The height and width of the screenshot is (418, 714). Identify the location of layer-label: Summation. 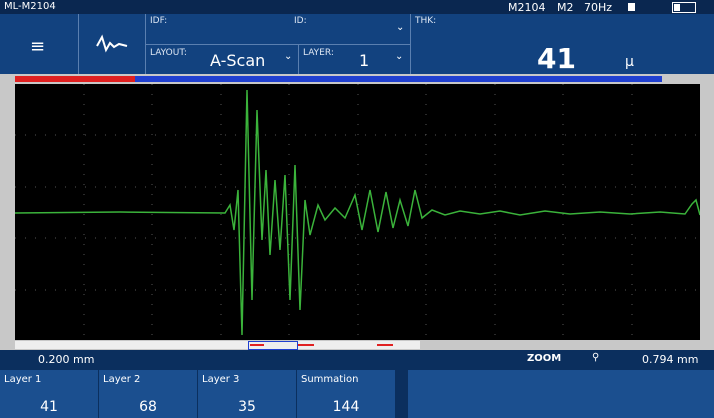
(330, 379).